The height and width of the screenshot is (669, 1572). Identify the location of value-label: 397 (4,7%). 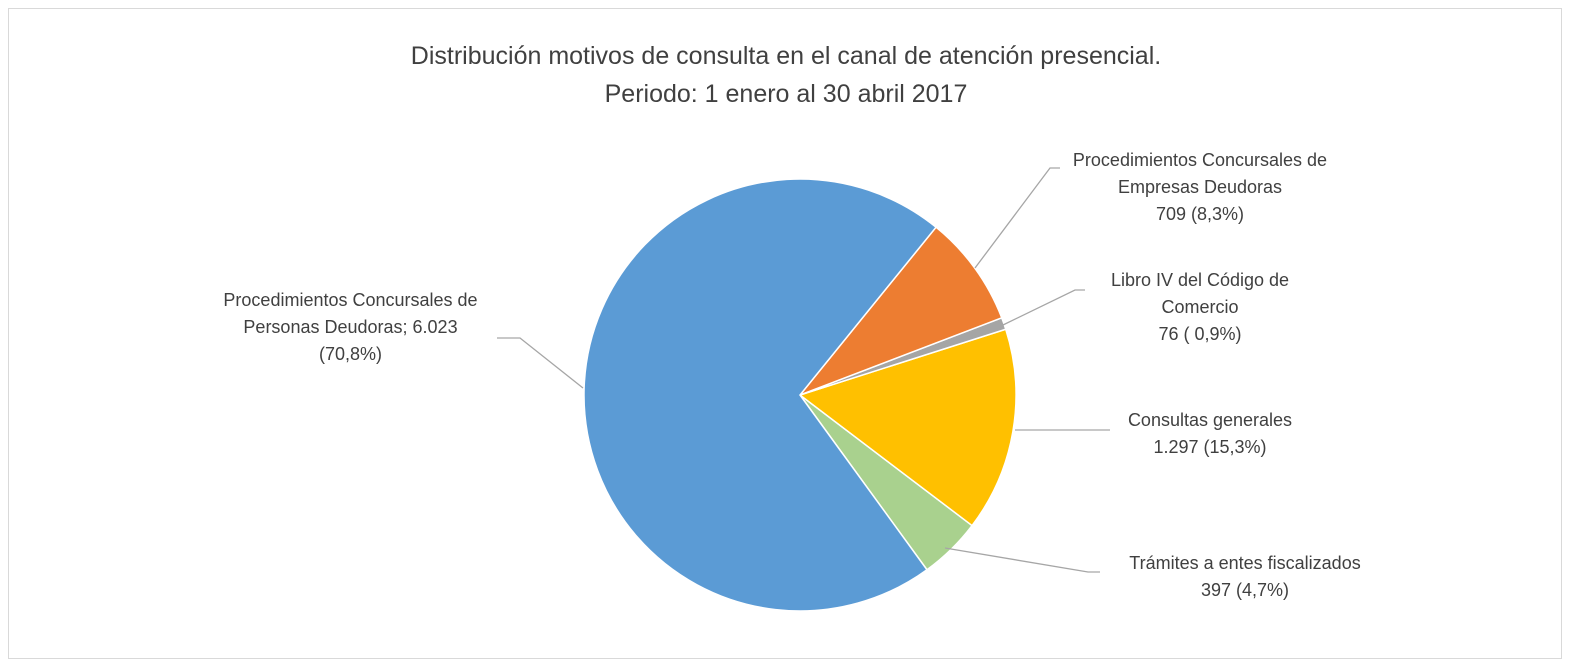
(1245, 590).